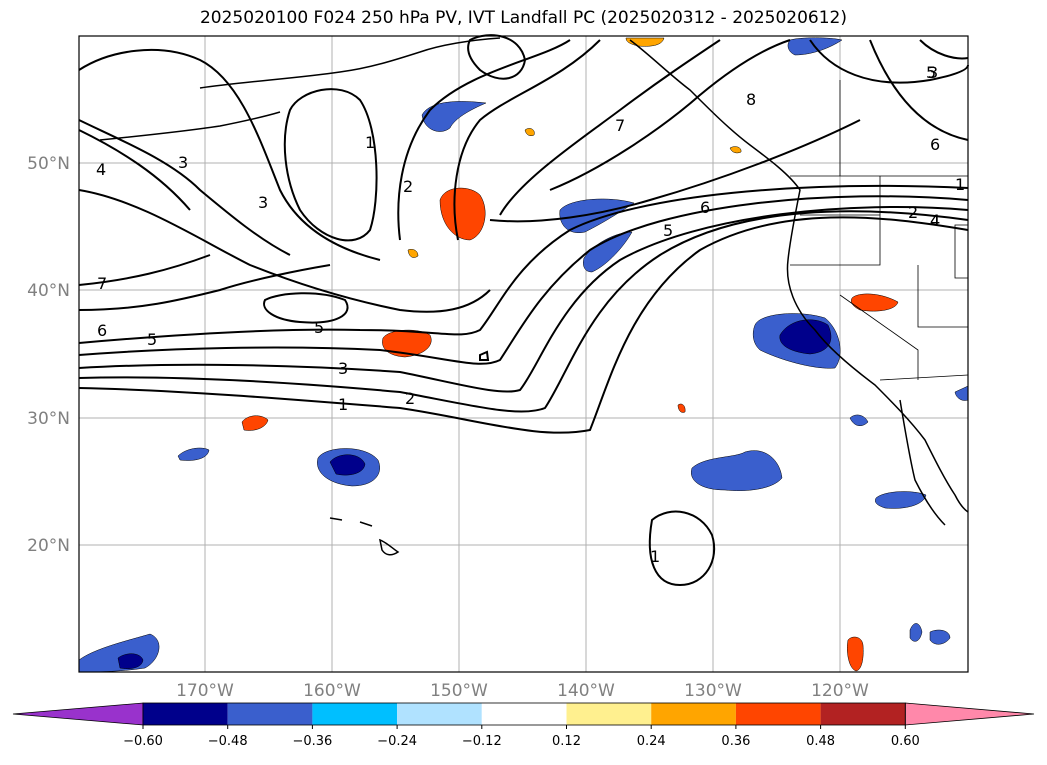 This screenshot has width=1047, height=765. I want to click on lon-label: 130°W, so click(713, 691).